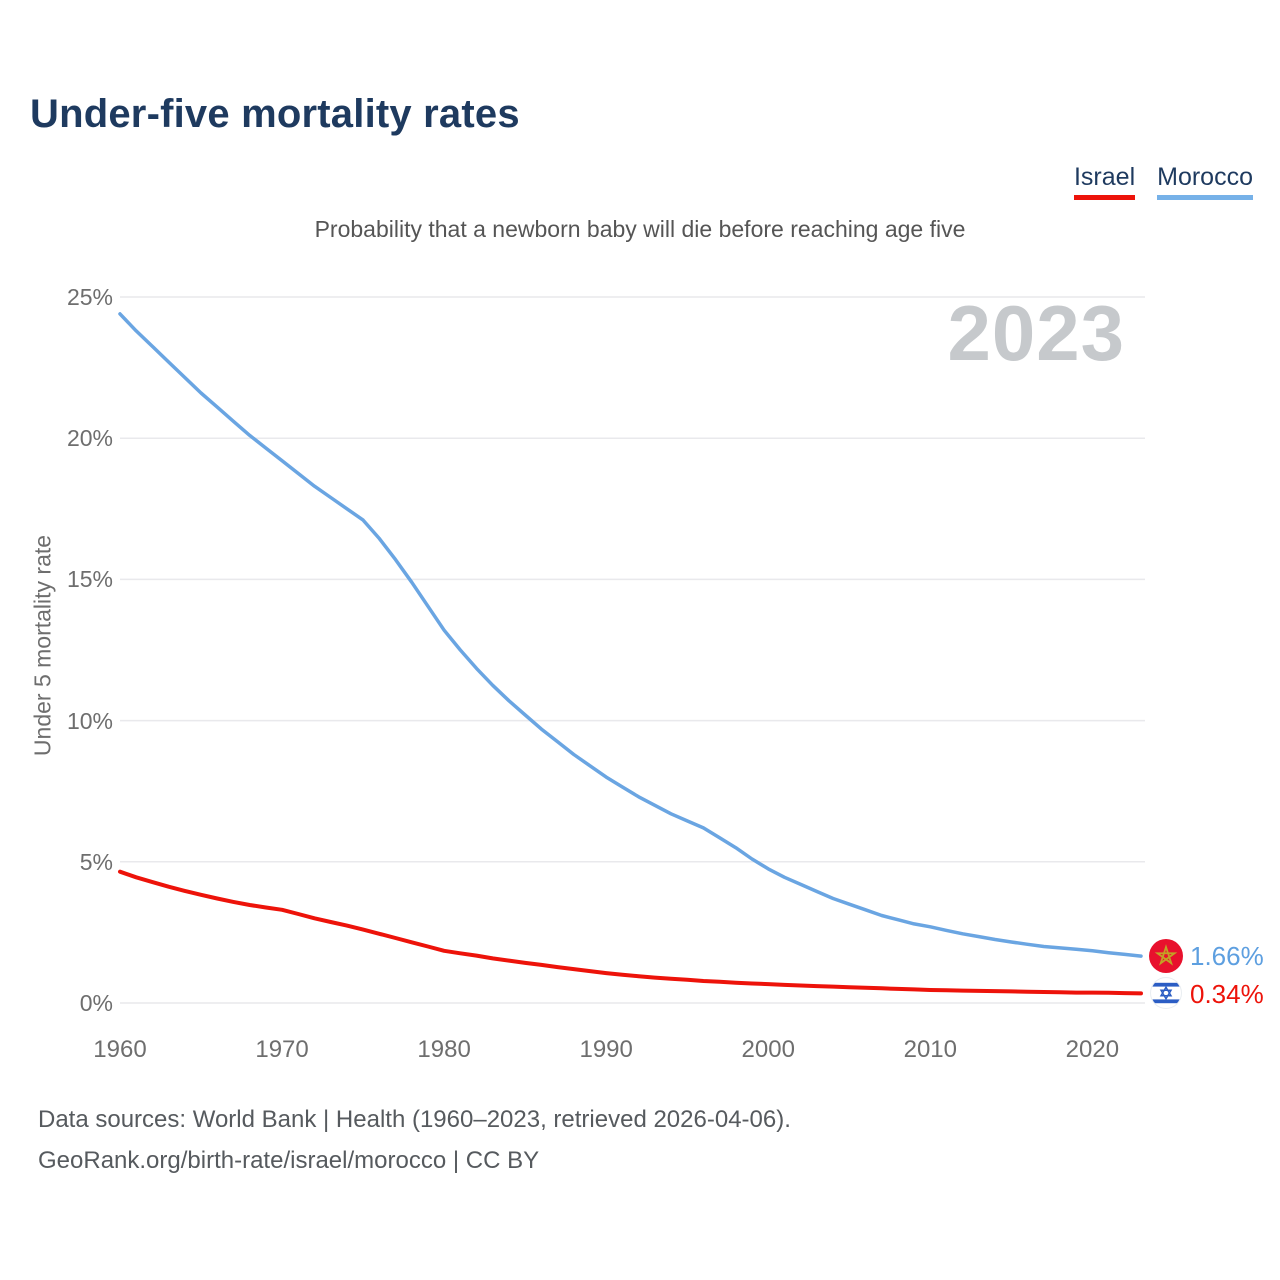 This screenshot has width=1280, height=1280. I want to click on x-tick-1960: 1960, so click(120, 1049).